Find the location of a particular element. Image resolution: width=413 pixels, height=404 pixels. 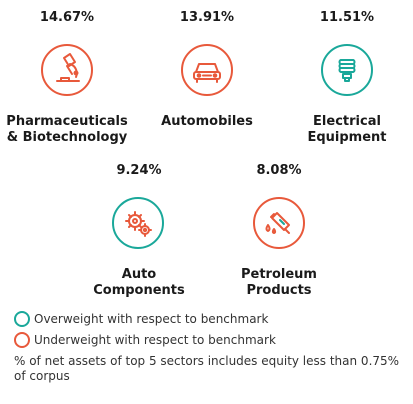

sector-percentage: 8.08% is located at coordinates (279, 170).